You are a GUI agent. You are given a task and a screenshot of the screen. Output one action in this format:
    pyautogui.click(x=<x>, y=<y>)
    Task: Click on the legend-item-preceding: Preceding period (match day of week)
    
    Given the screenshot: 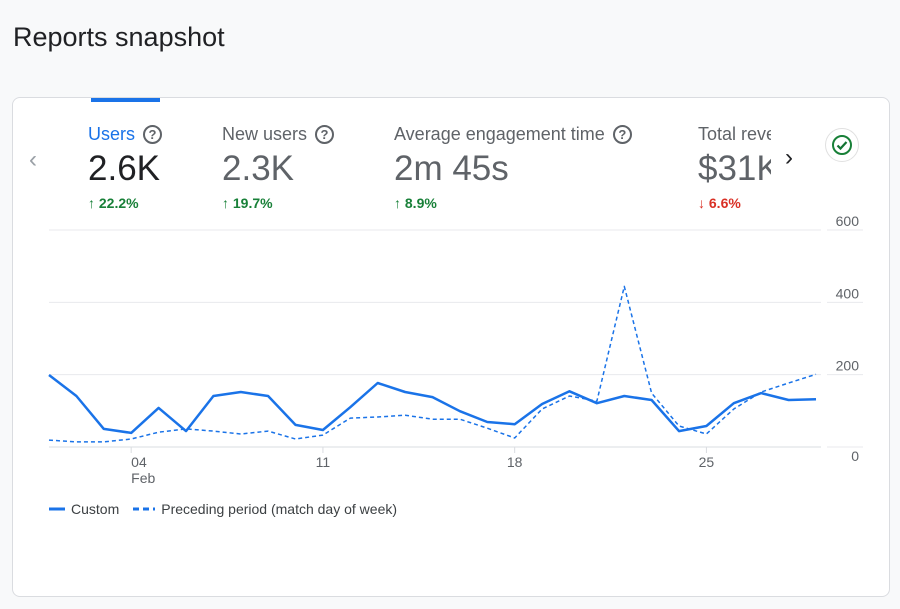 What is the action you would take?
    pyautogui.click(x=265, y=509)
    